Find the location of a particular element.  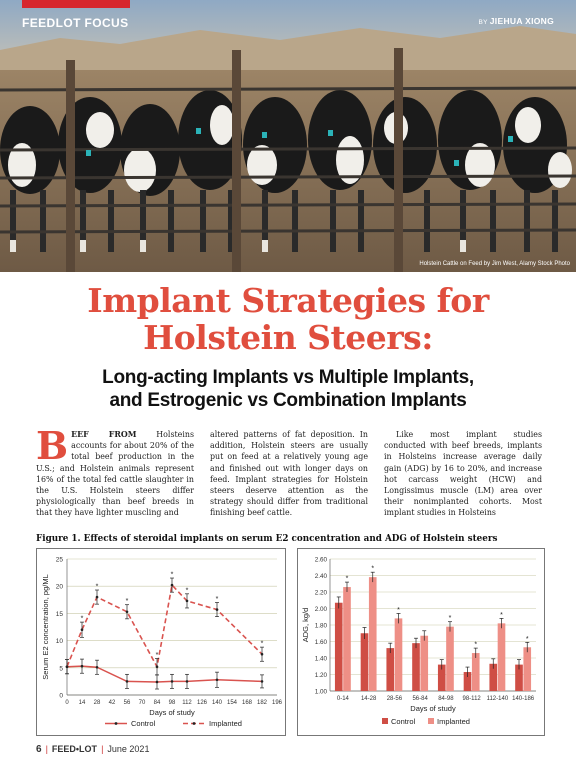

x-tick-label: 0-14 is located at coordinates (343, 699).